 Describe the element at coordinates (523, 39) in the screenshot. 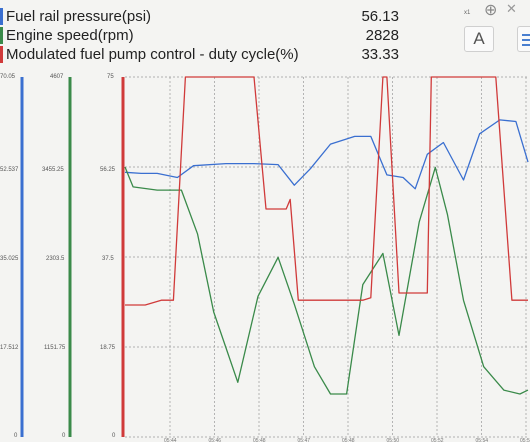

I see `menu-icon` at that location.